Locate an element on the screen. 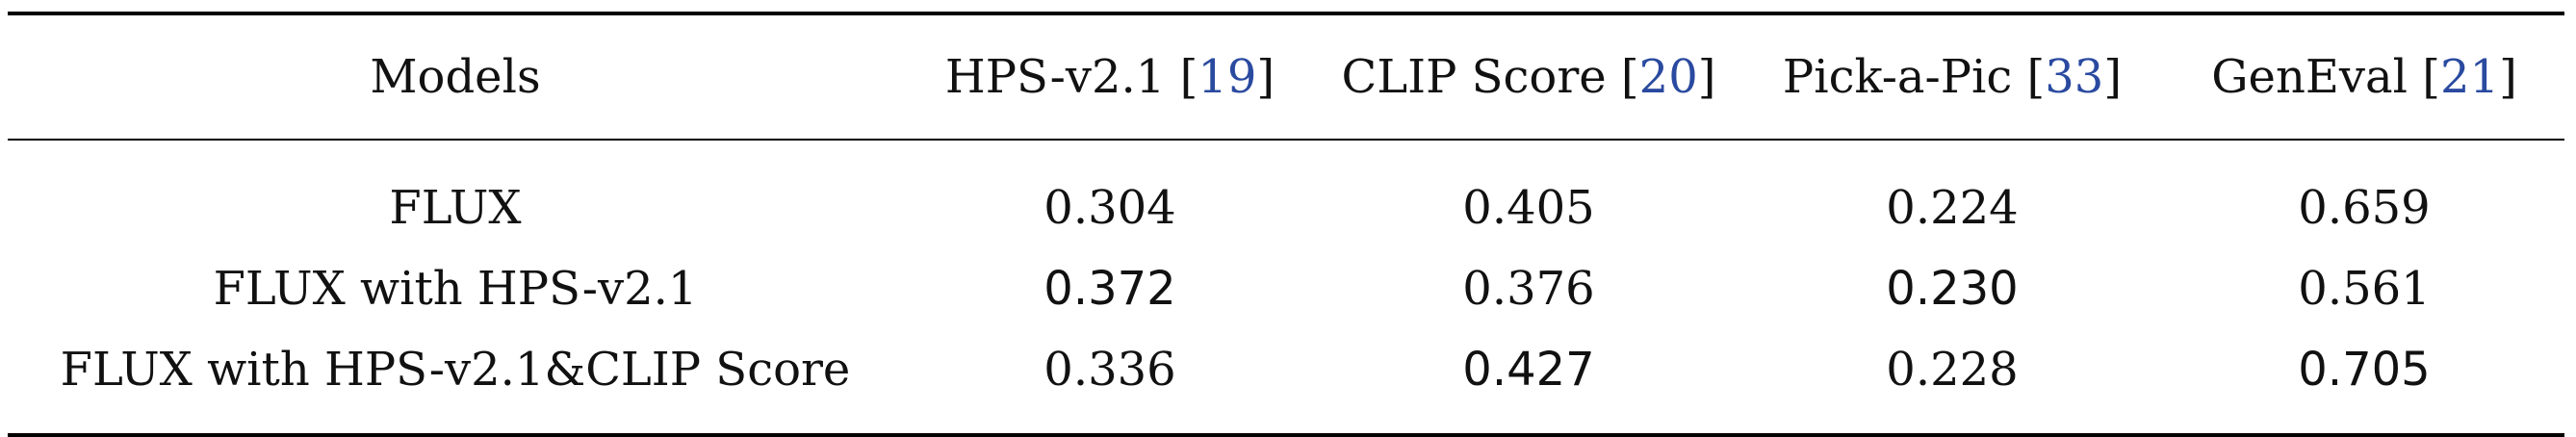 The image size is (2576, 437). header-metric-pickapic: Pick-a-Pic [33] is located at coordinates (1953, 77).